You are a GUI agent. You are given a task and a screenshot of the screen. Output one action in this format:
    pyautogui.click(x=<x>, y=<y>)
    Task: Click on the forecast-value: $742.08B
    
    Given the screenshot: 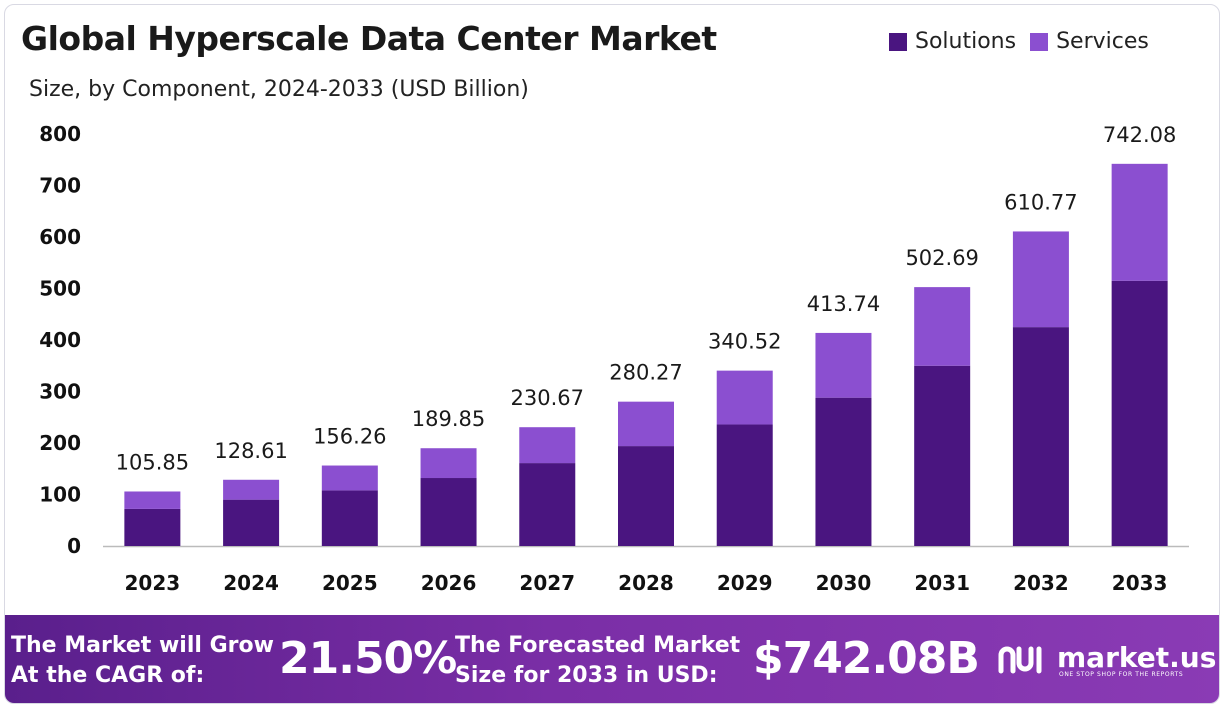 What is the action you would take?
    pyautogui.click(x=866, y=658)
    